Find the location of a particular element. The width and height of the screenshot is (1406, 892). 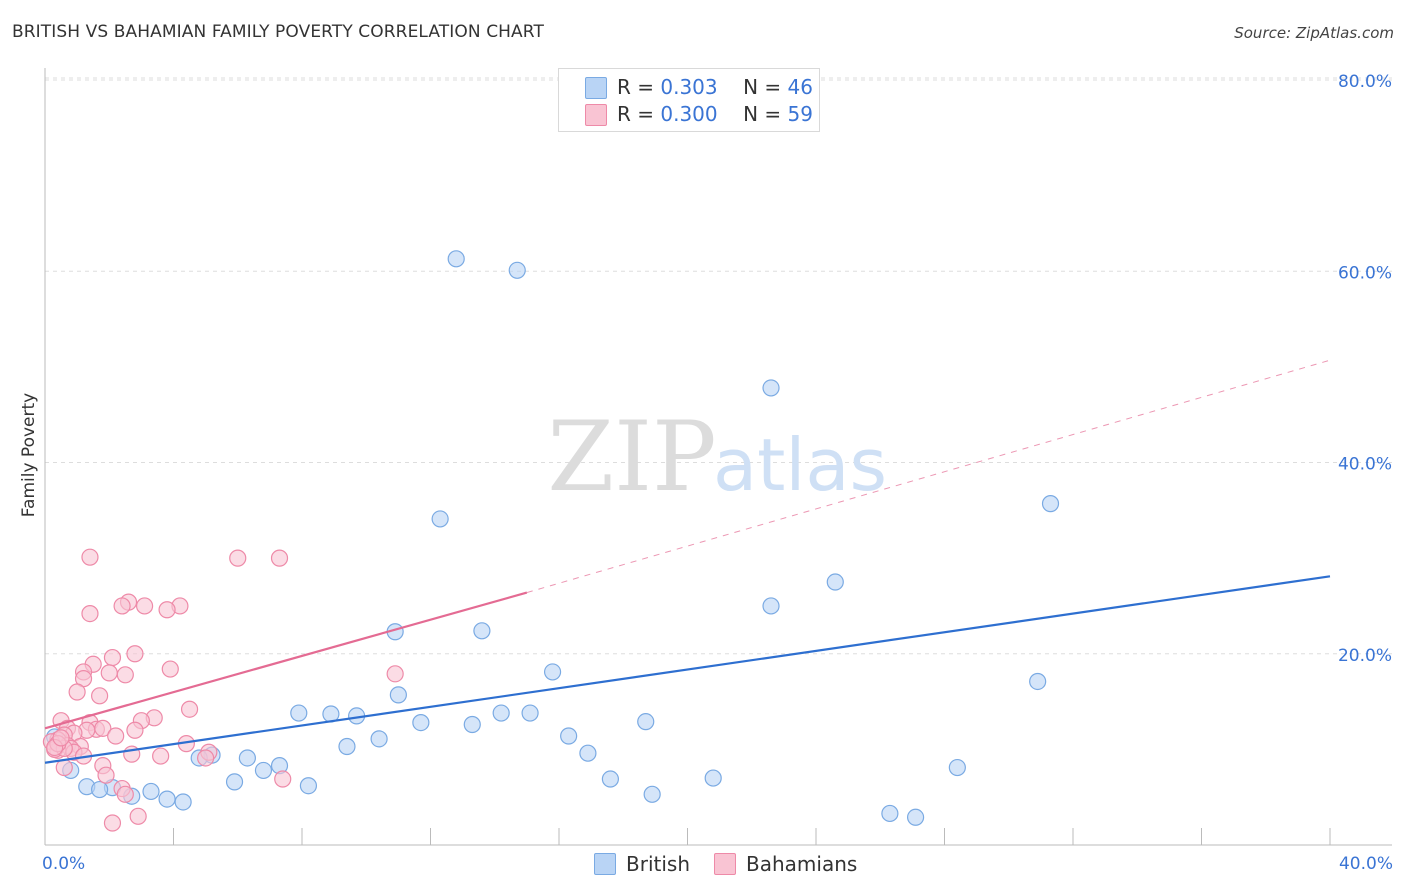

correlation-legend: R = 0.303 N = 46 R = 0.300 N = 59 is located at coordinates (689, 100).